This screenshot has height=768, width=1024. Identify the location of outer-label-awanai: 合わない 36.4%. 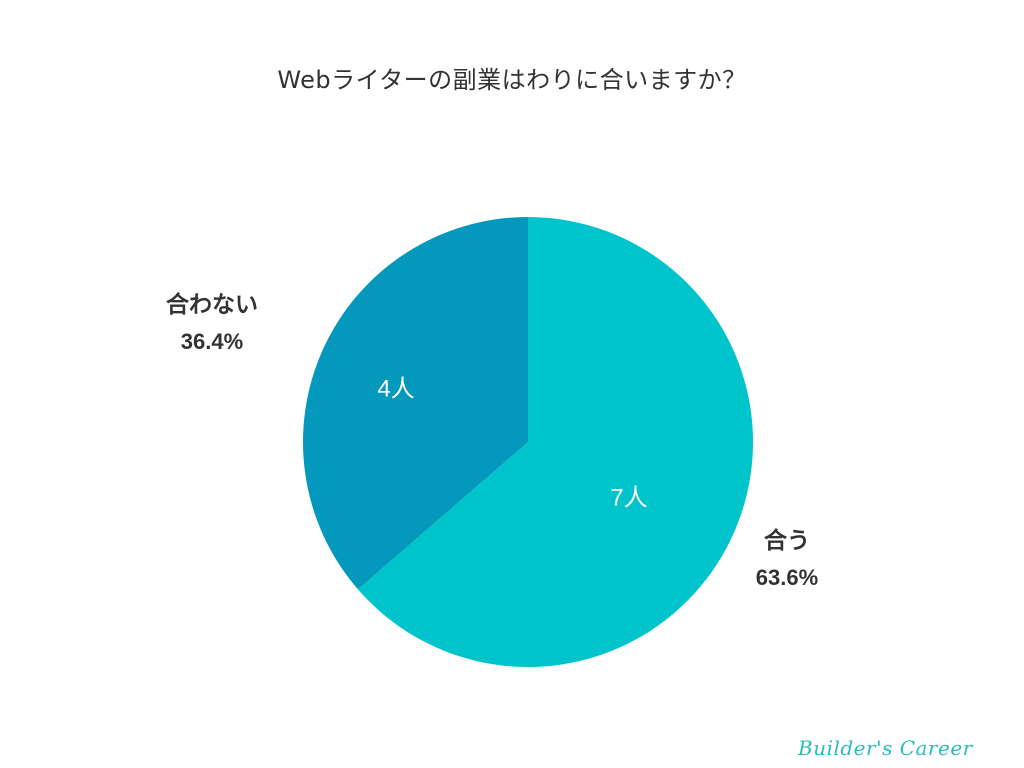
(212, 322).